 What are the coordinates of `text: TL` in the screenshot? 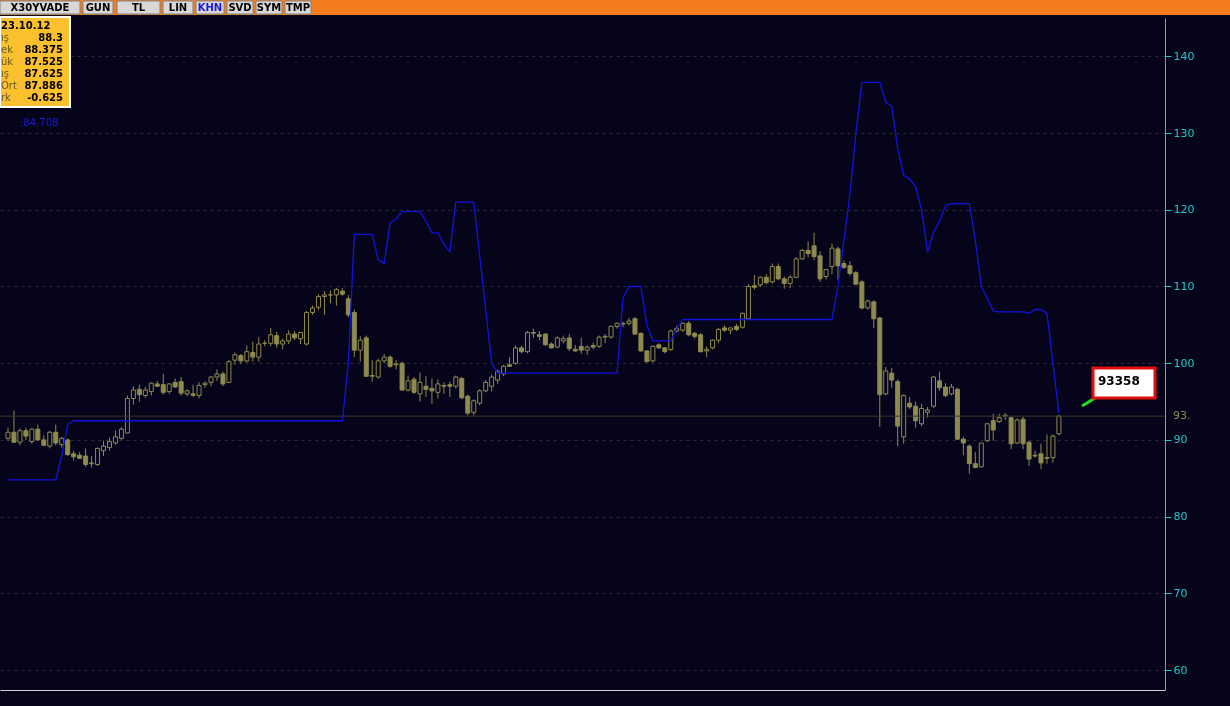 It's located at (138, 7).